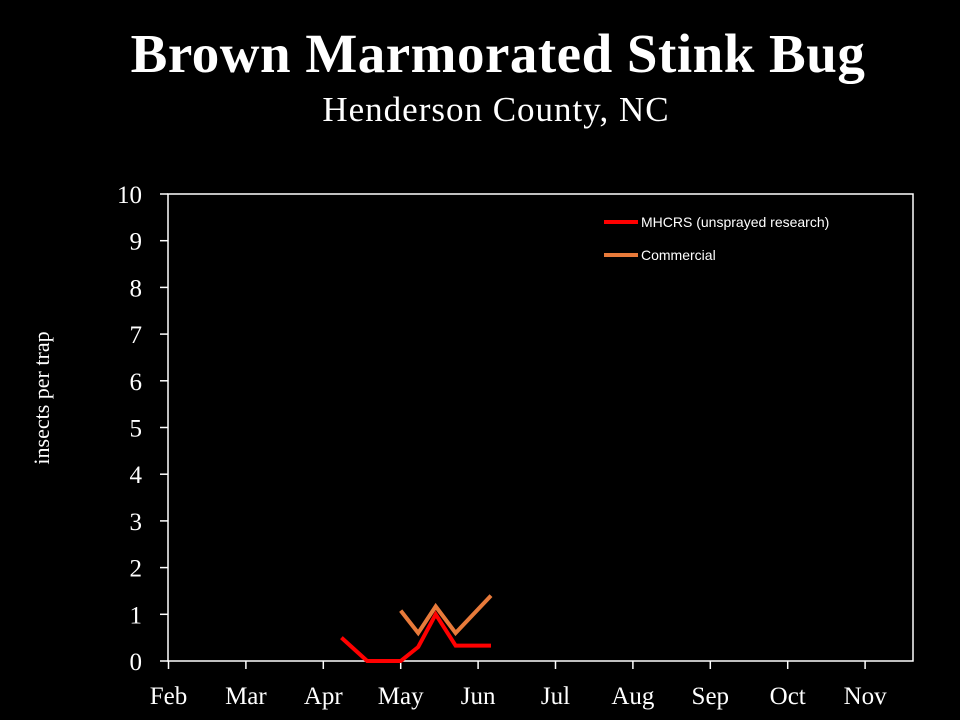  What do you see at coordinates (633, 696) in the screenshot?
I see `x-tick-label: Aug` at bounding box center [633, 696].